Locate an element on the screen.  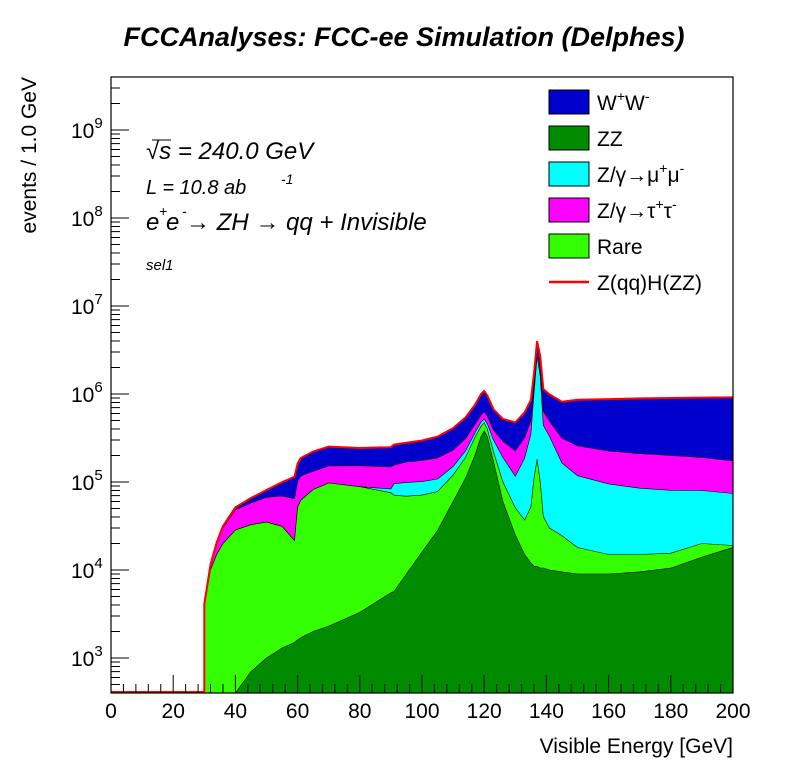
chart-title: FCCAnalyses: FCC-ee Simulation (Delphes) is located at coordinates (403, 37).